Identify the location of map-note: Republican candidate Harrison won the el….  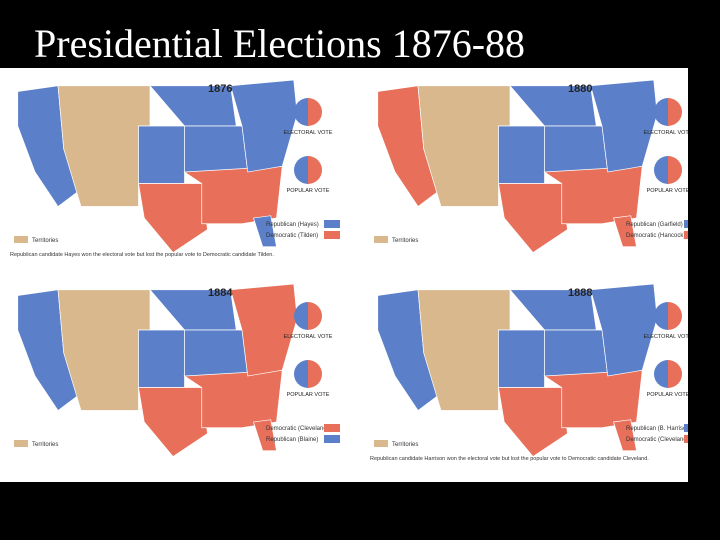
(509, 459).